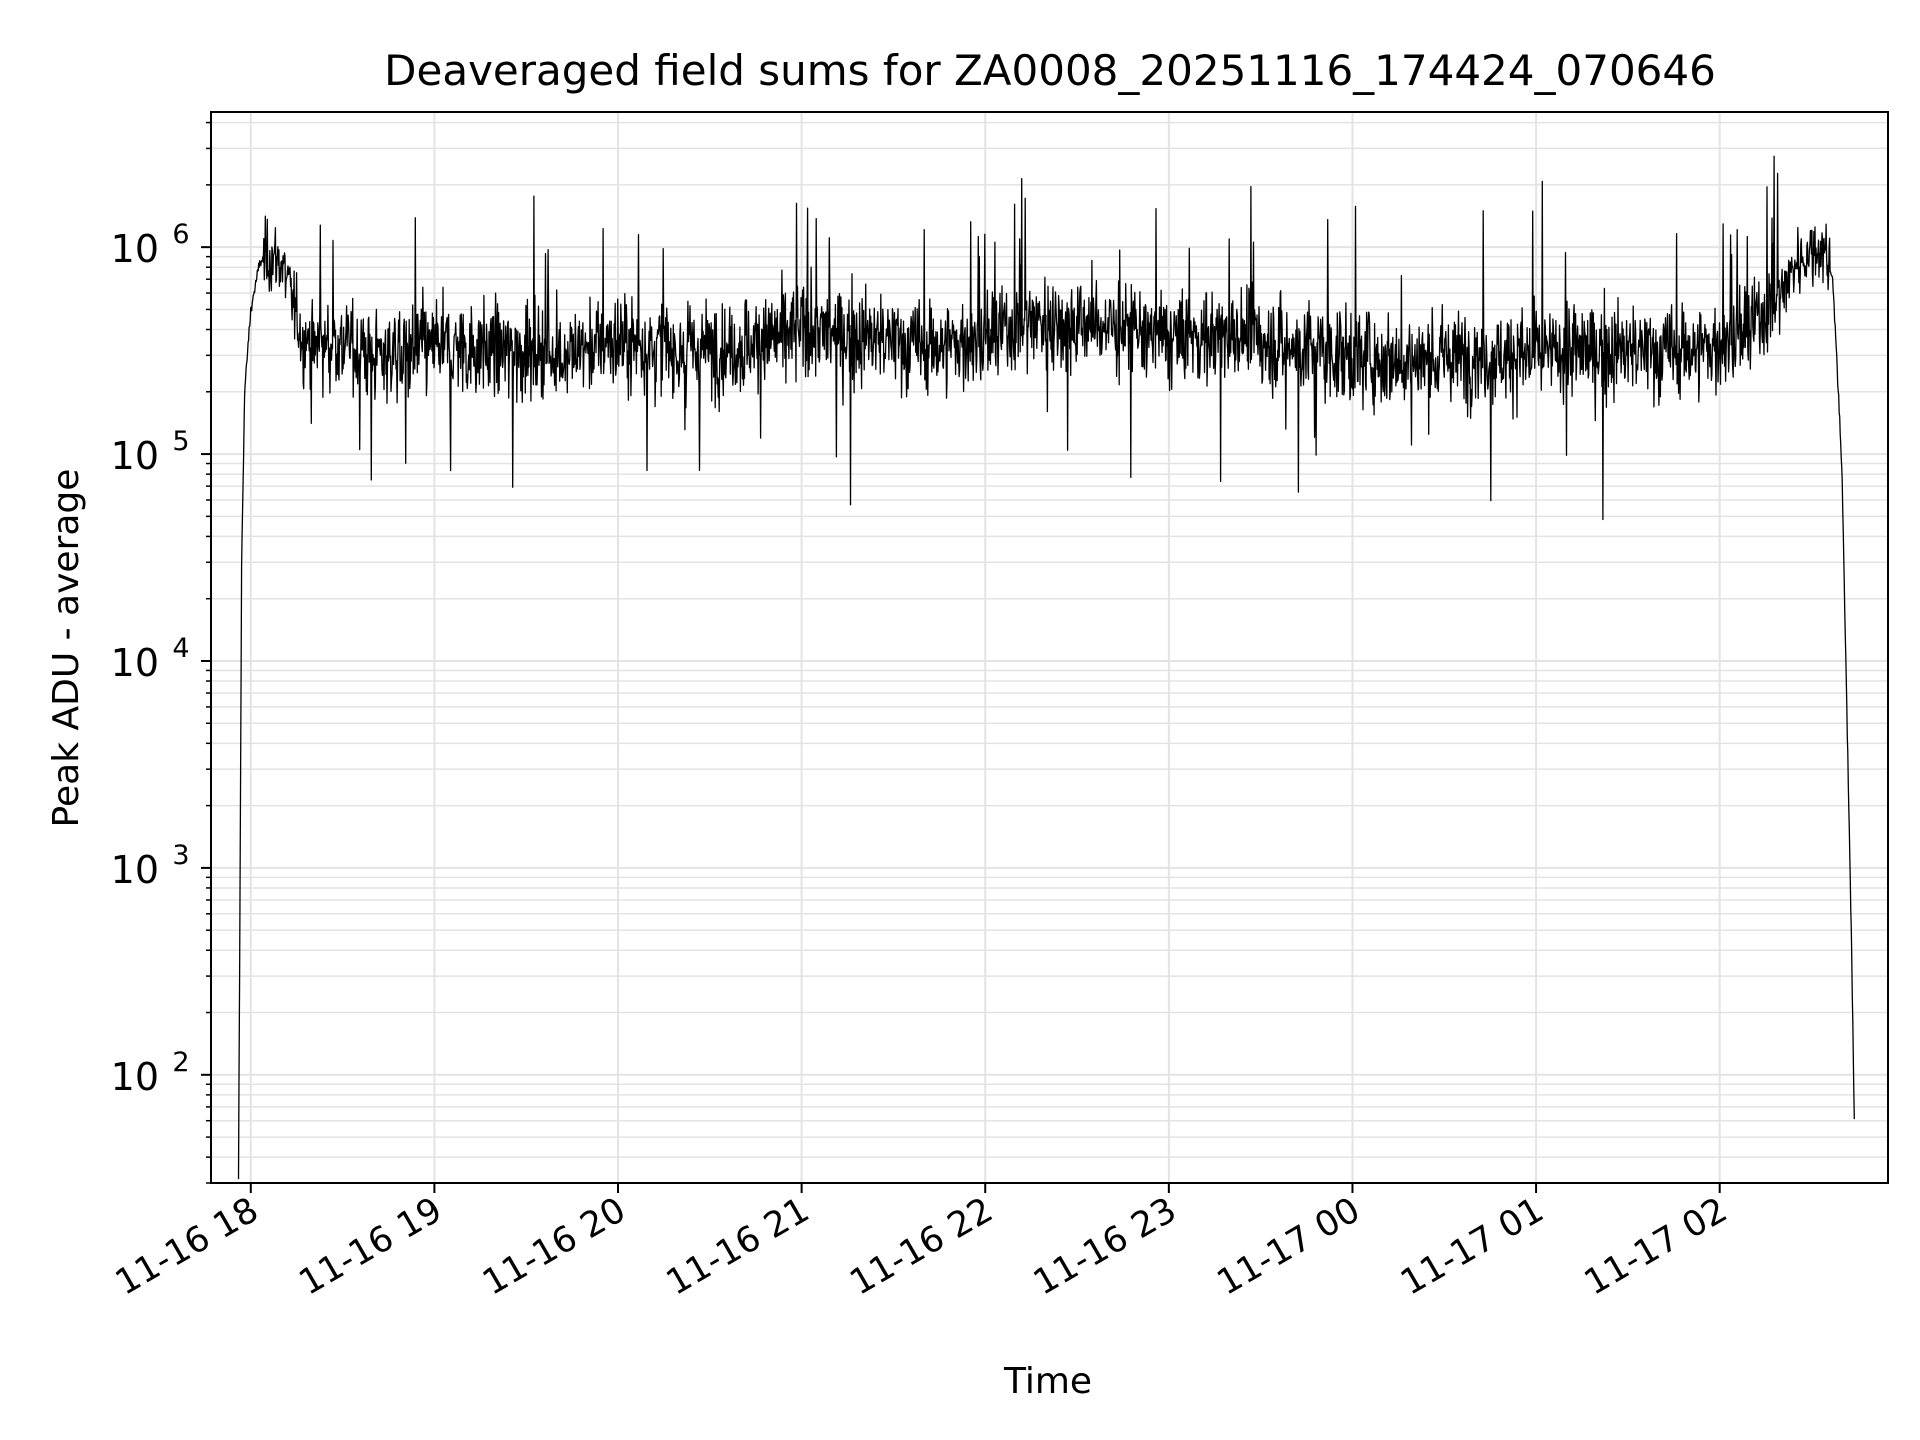 The image size is (1920, 1440). Describe the element at coordinates (180, 1062) in the screenshot. I see `y-tick-exponent: 2` at that location.